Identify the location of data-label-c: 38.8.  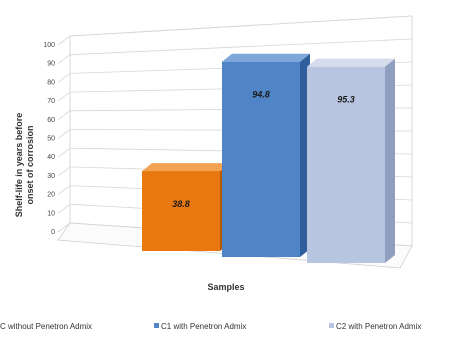
(181, 204).